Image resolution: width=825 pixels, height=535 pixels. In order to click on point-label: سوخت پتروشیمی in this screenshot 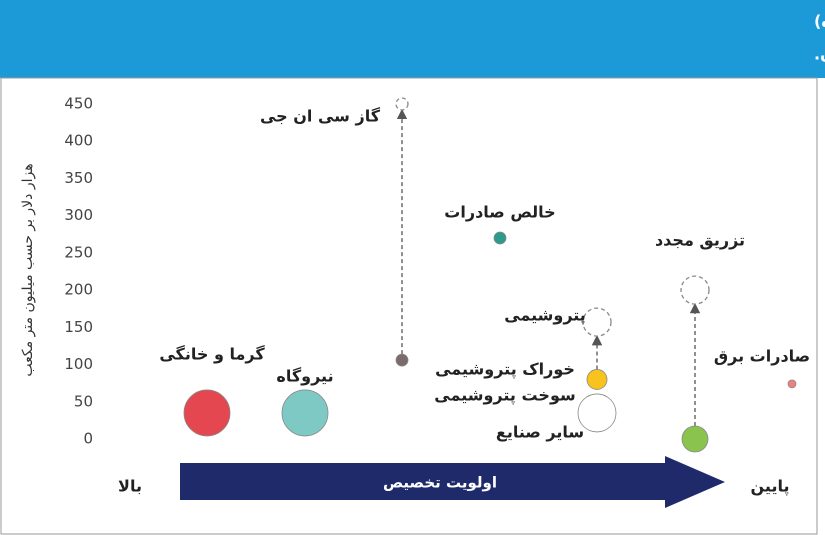, I will do `click(504, 396)`.